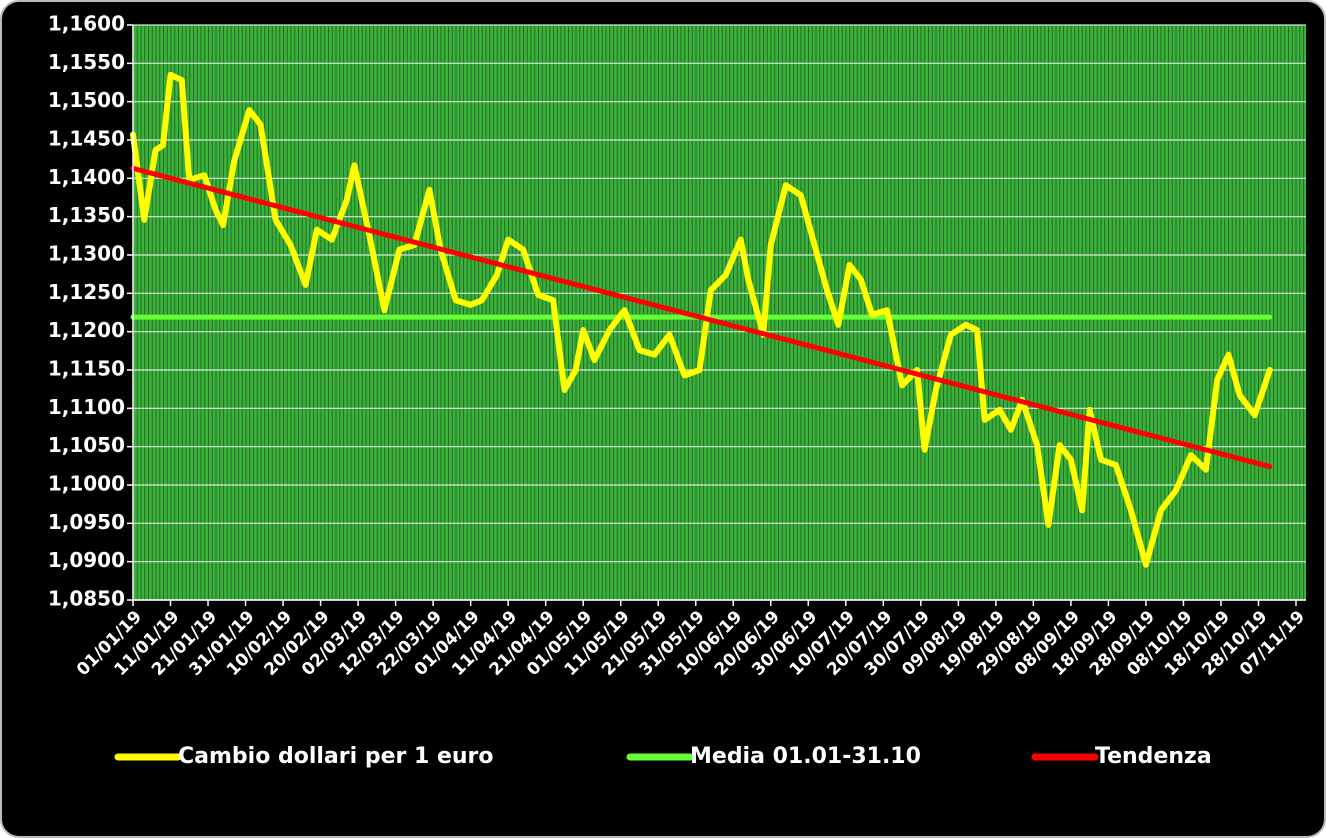 The height and width of the screenshot is (838, 1326). Describe the element at coordinates (86, 177) in the screenshot. I see `y-tick-label: 1,1400` at that location.